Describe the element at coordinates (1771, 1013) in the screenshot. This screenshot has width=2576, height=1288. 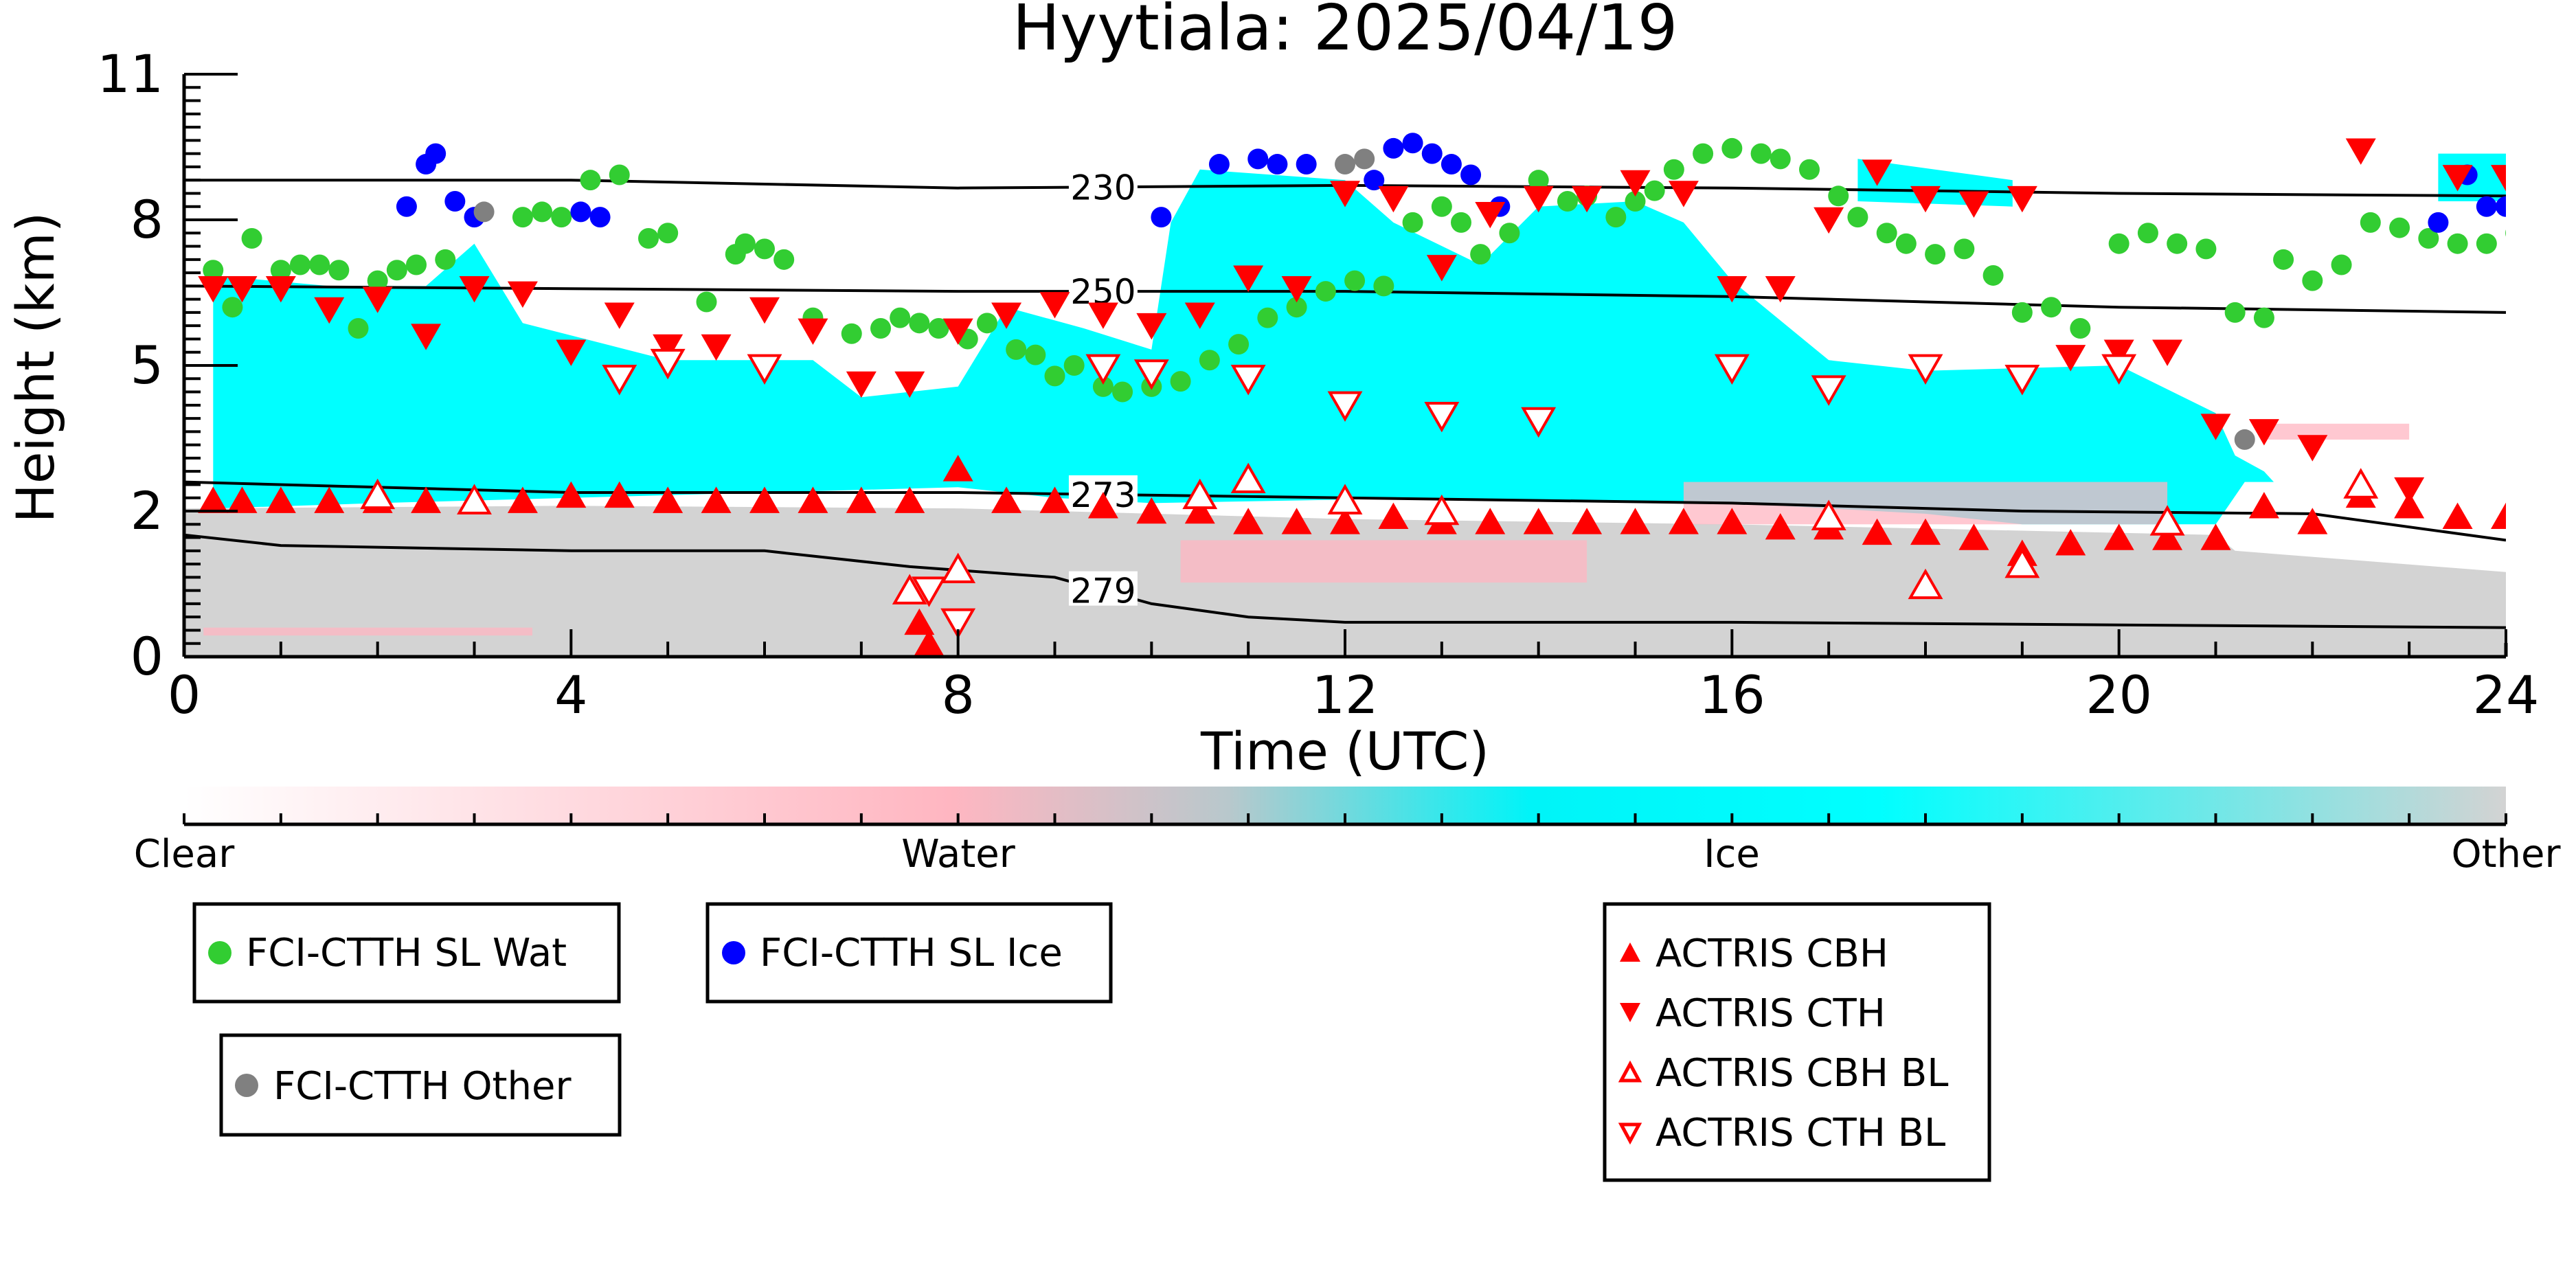
I see `legend-label-cth: ACTRIS CTH` at that location.